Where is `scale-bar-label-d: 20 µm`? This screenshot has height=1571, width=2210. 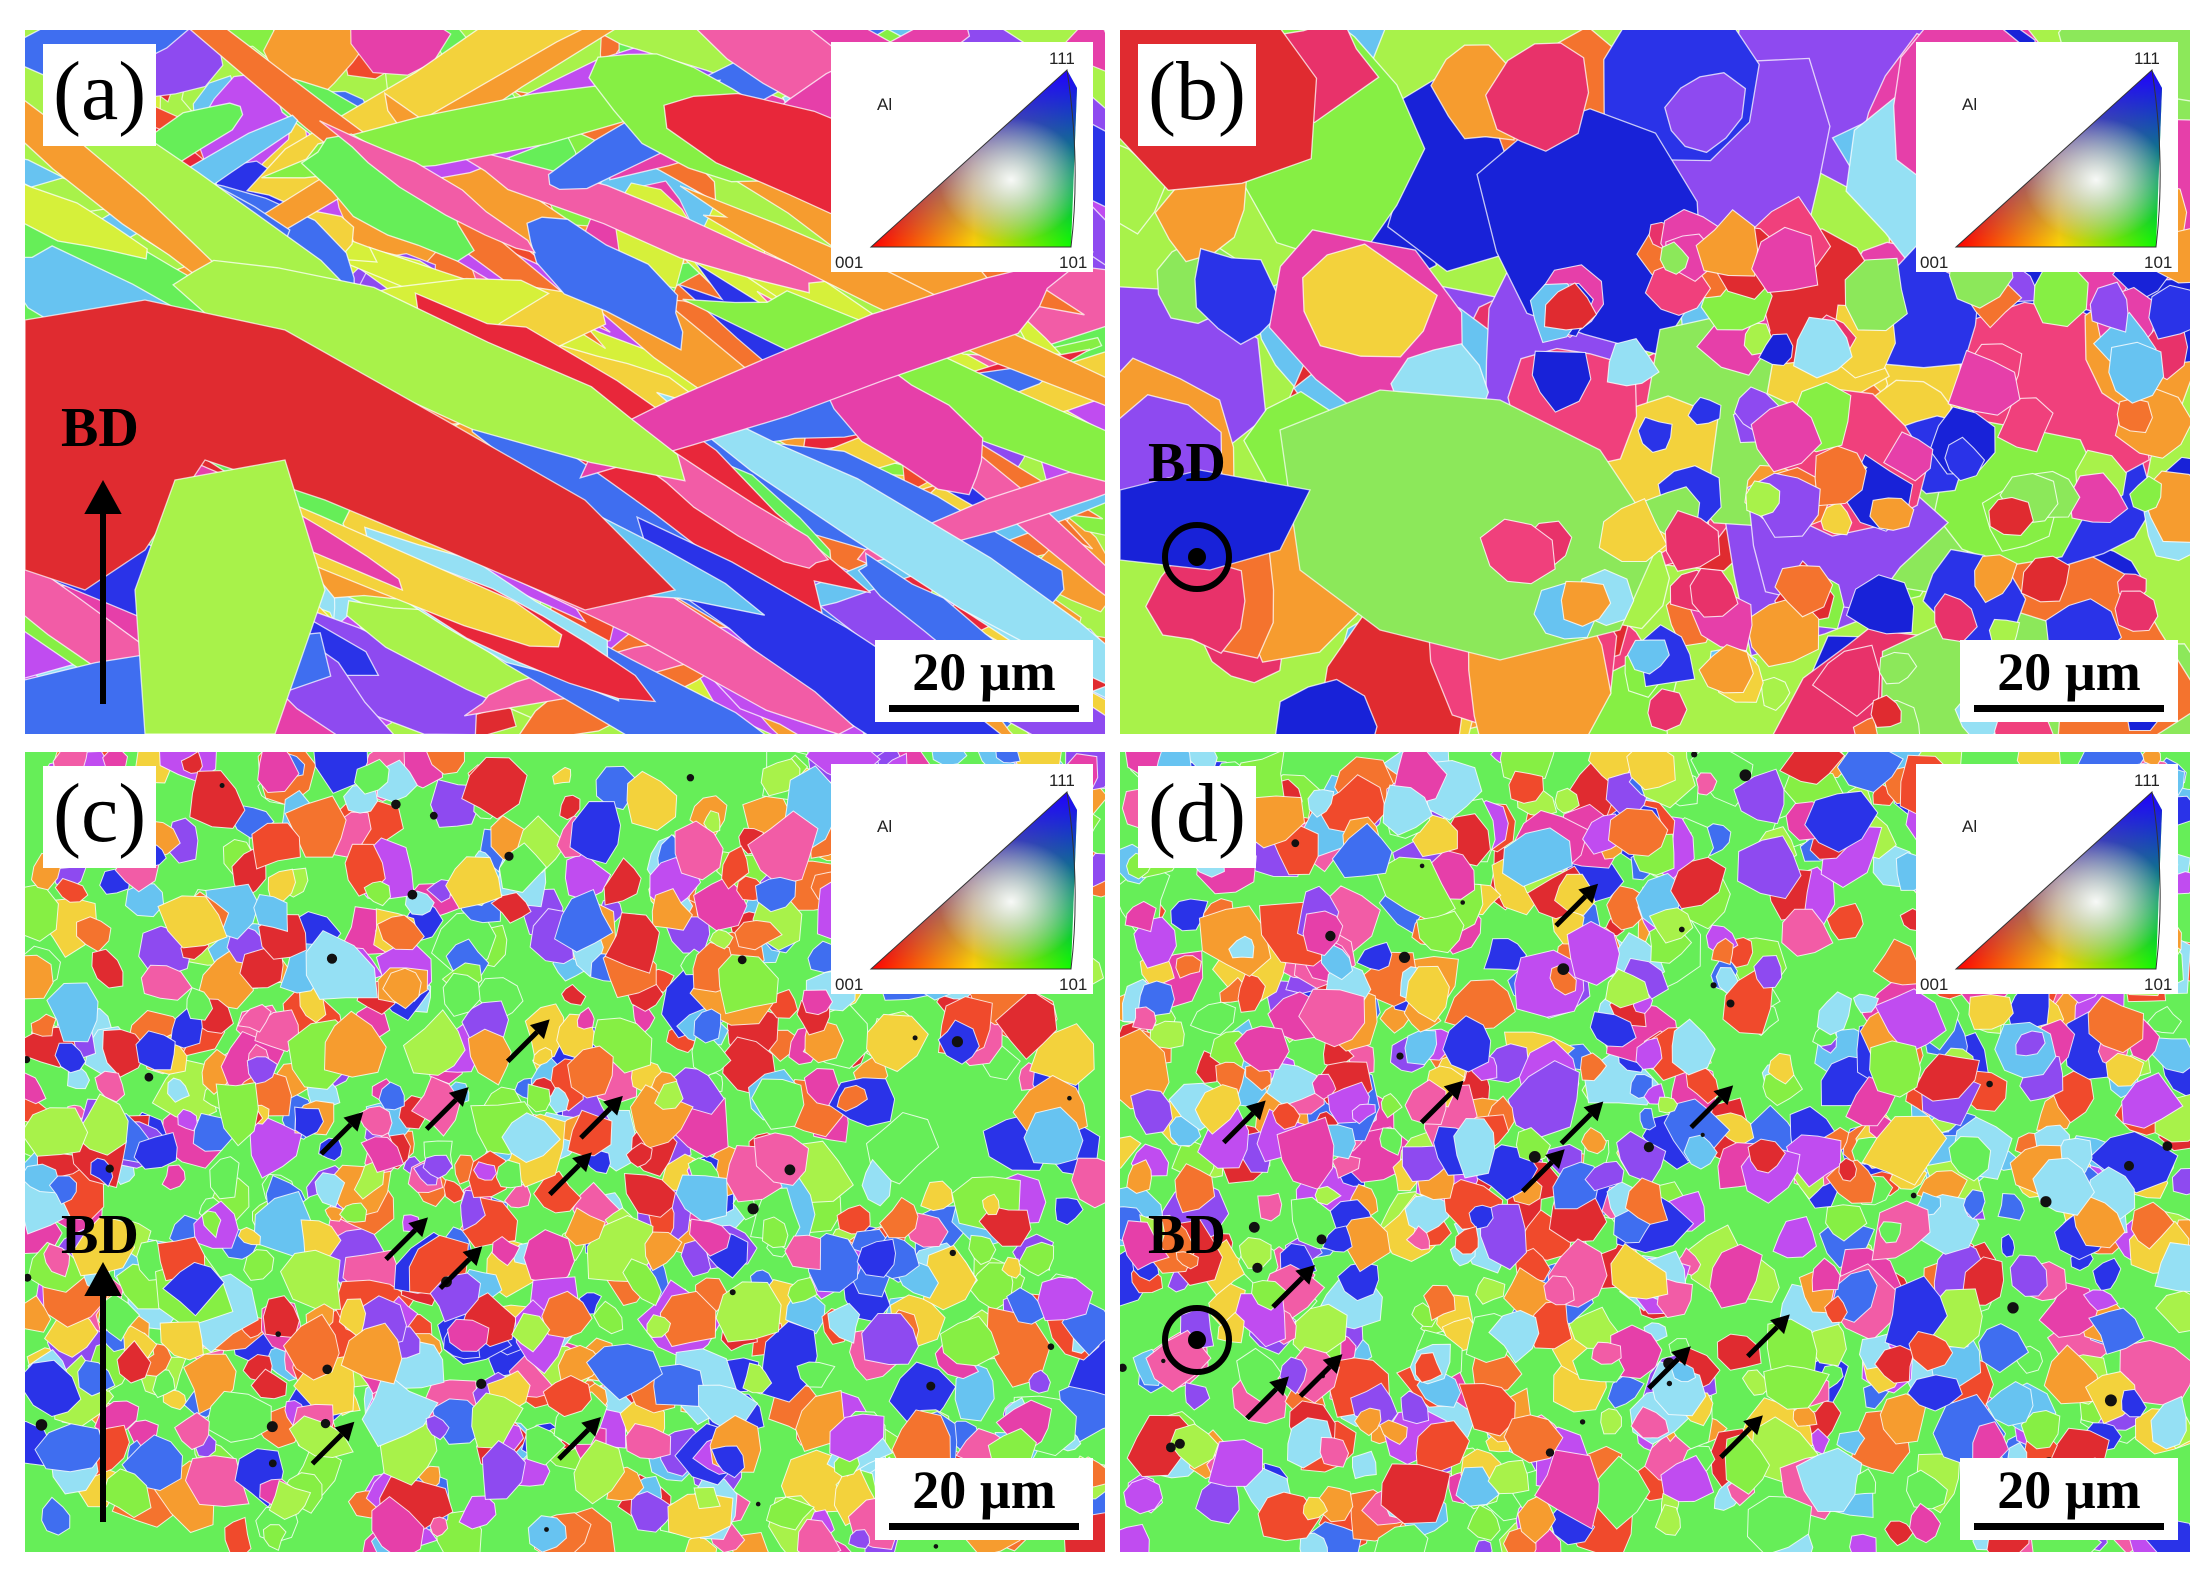
scale-bar-label-d: 20 µm is located at coordinates (2069, 1490).